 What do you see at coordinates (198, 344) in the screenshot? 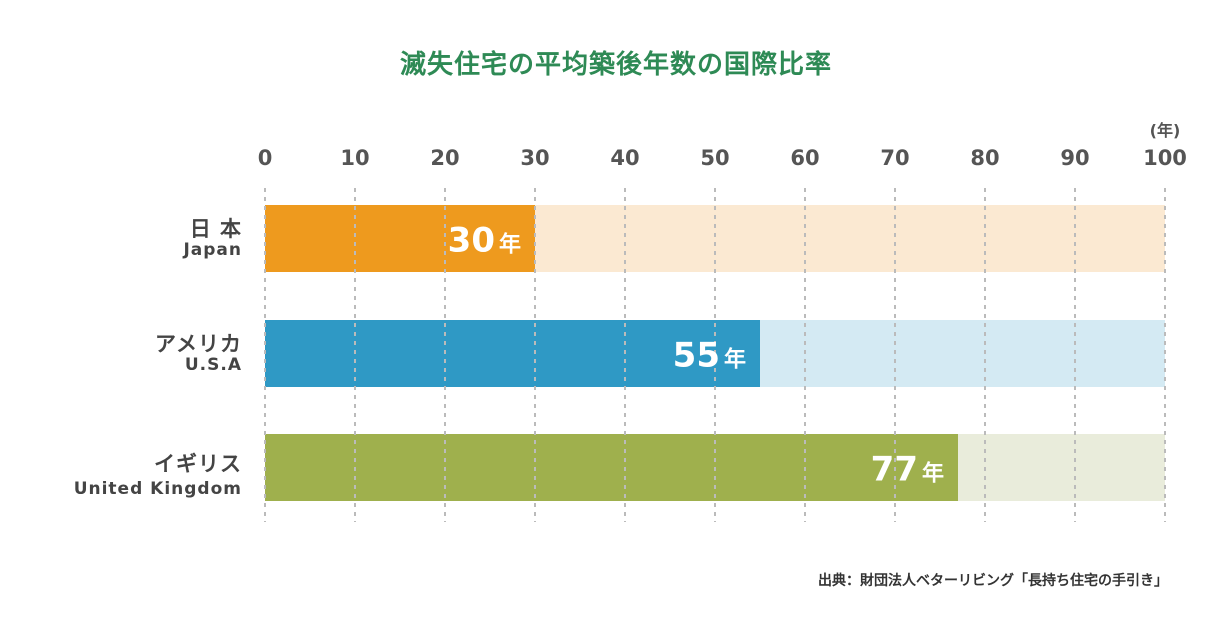
I see `category-label-usa: アメリカ` at bounding box center [198, 344].